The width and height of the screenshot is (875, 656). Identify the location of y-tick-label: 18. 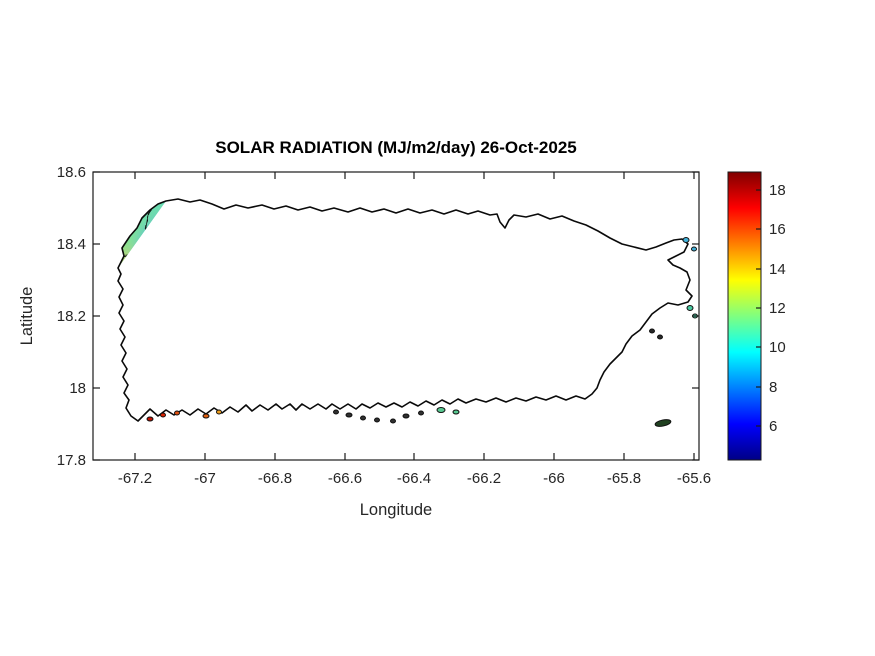
(77, 388).